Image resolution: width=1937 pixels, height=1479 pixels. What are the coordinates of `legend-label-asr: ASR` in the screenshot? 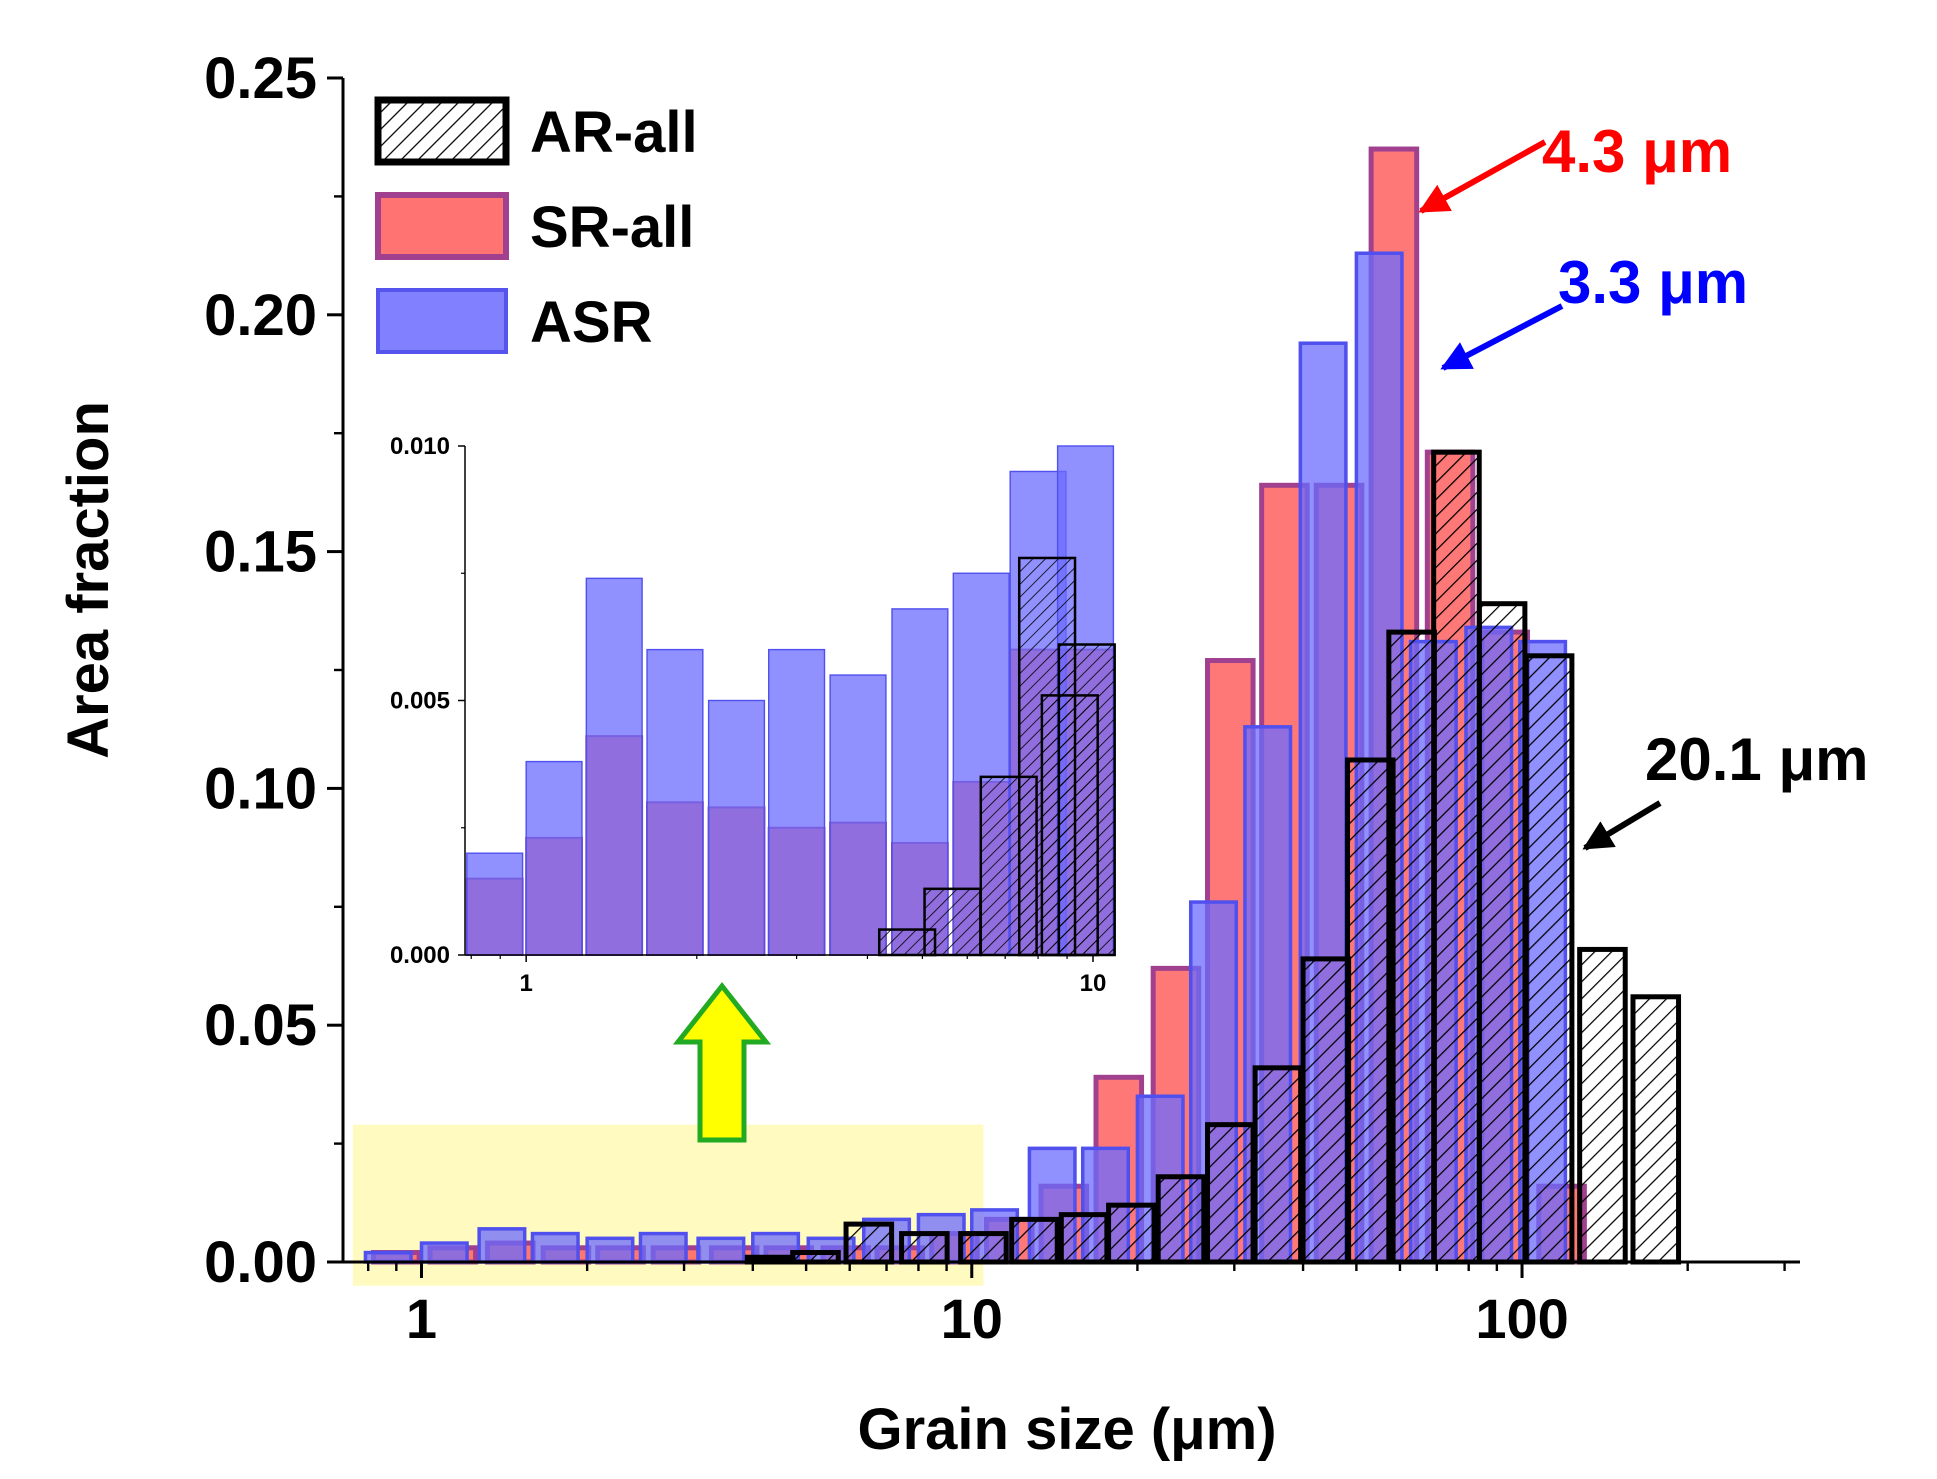 It's located at (591, 322).